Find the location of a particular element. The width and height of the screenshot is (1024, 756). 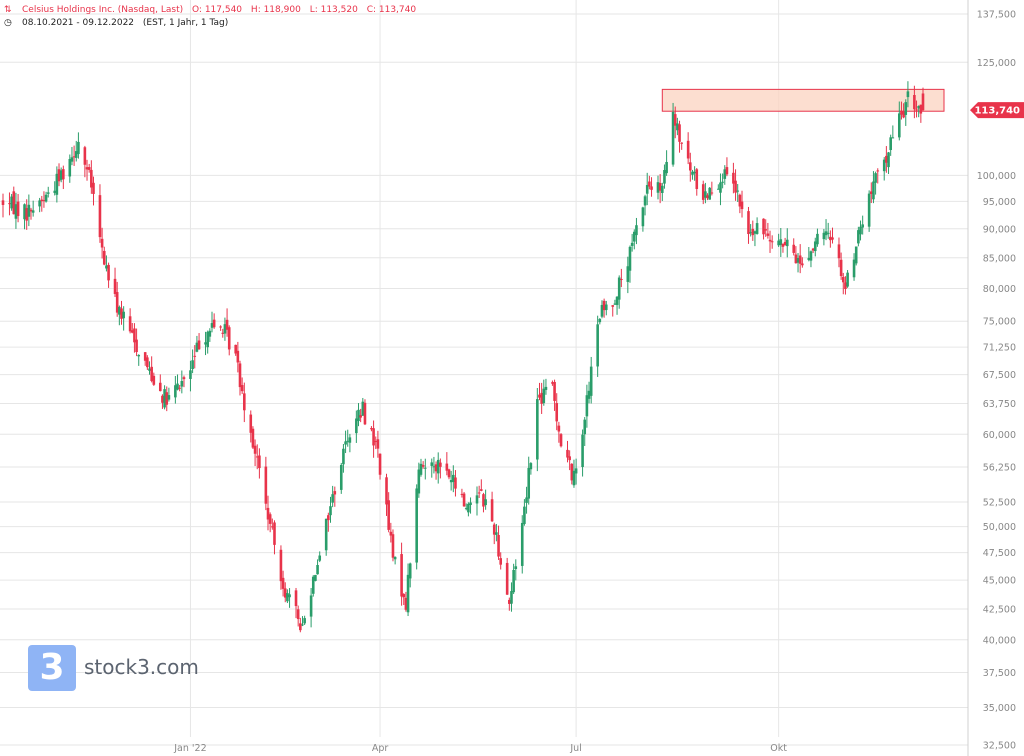

y-tick-label: 63,750 is located at coordinates (999, 404).